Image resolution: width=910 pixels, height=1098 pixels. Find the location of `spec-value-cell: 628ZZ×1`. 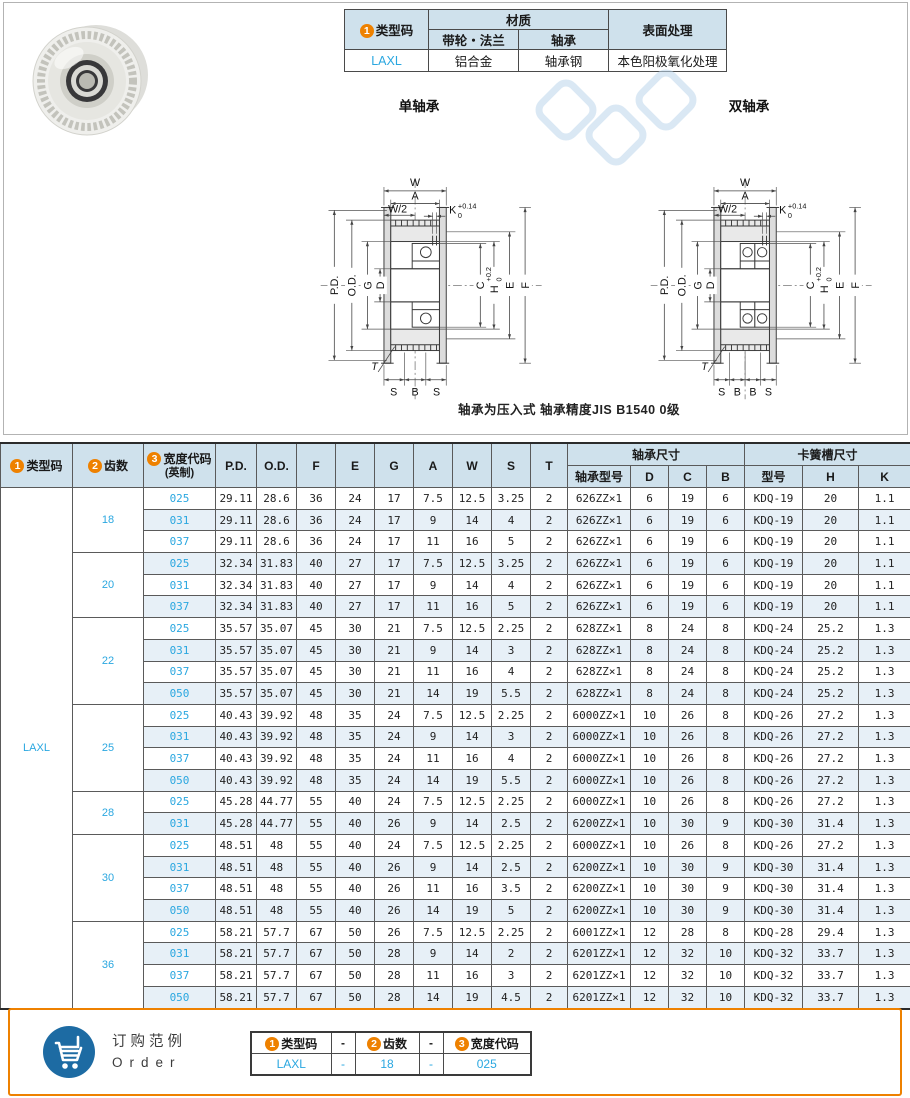

spec-value-cell: 628ZZ×1 is located at coordinates (599, 672).